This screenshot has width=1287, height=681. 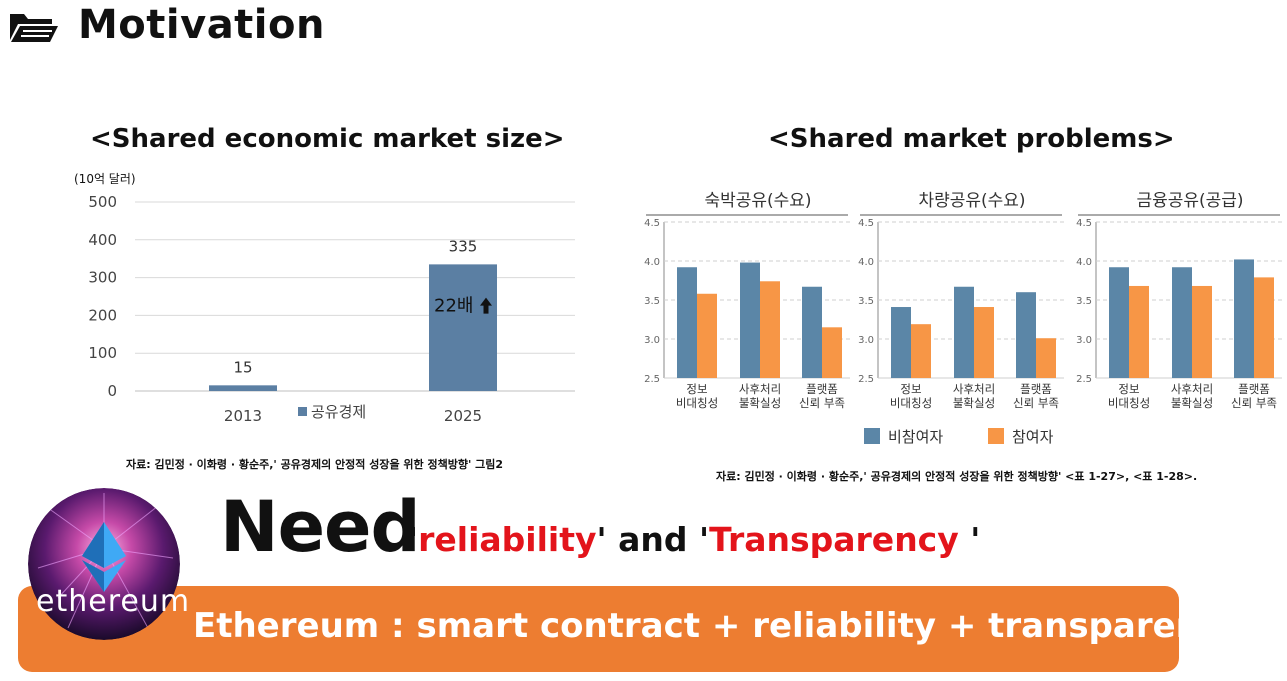 I want to click on need-connector: ' and ', so click(x=653, y=539).